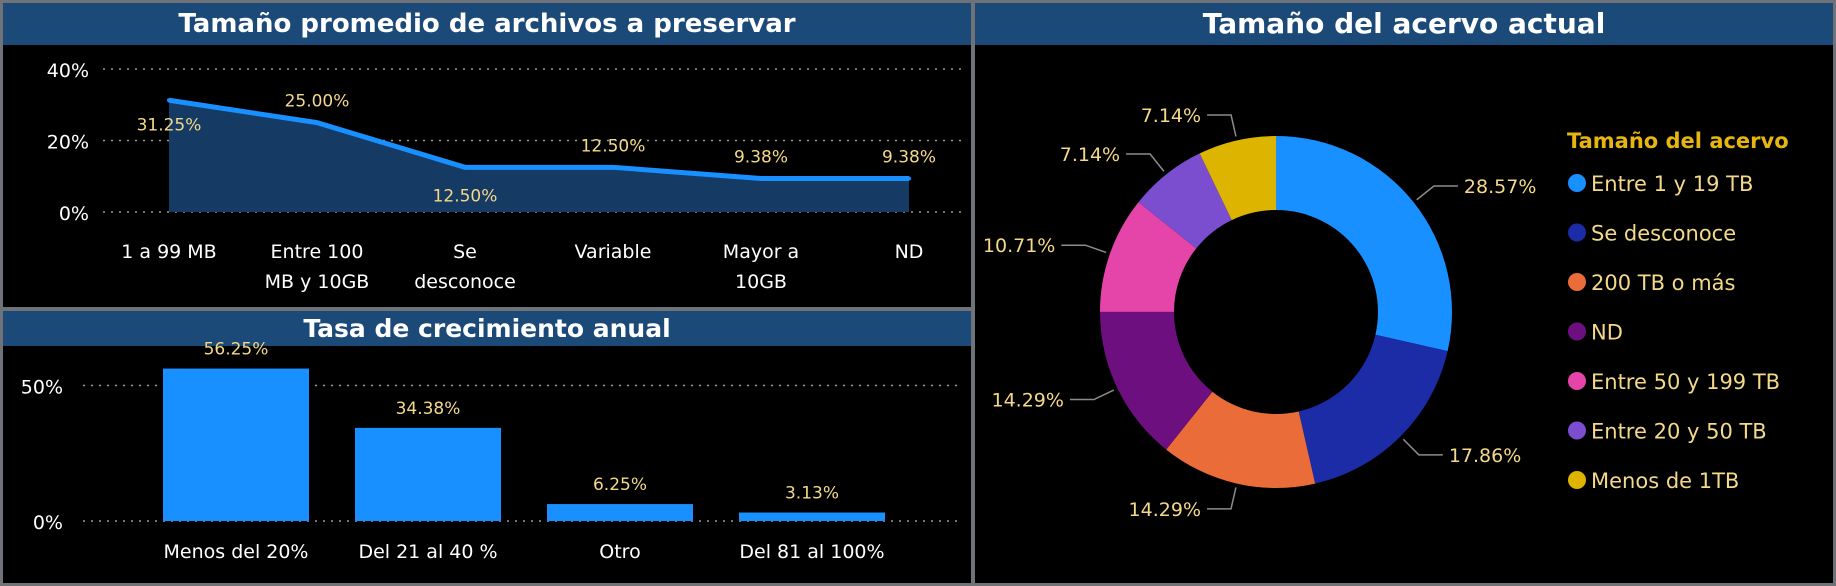  I want to click on data-label: 56.25%, so click(236, 350).